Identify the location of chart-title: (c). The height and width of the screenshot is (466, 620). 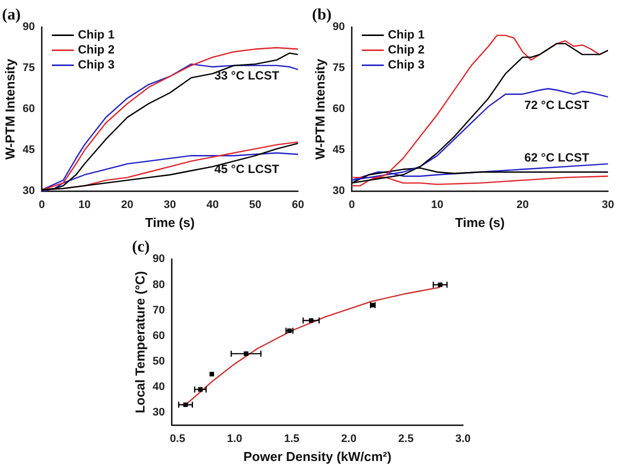
(141, 247).